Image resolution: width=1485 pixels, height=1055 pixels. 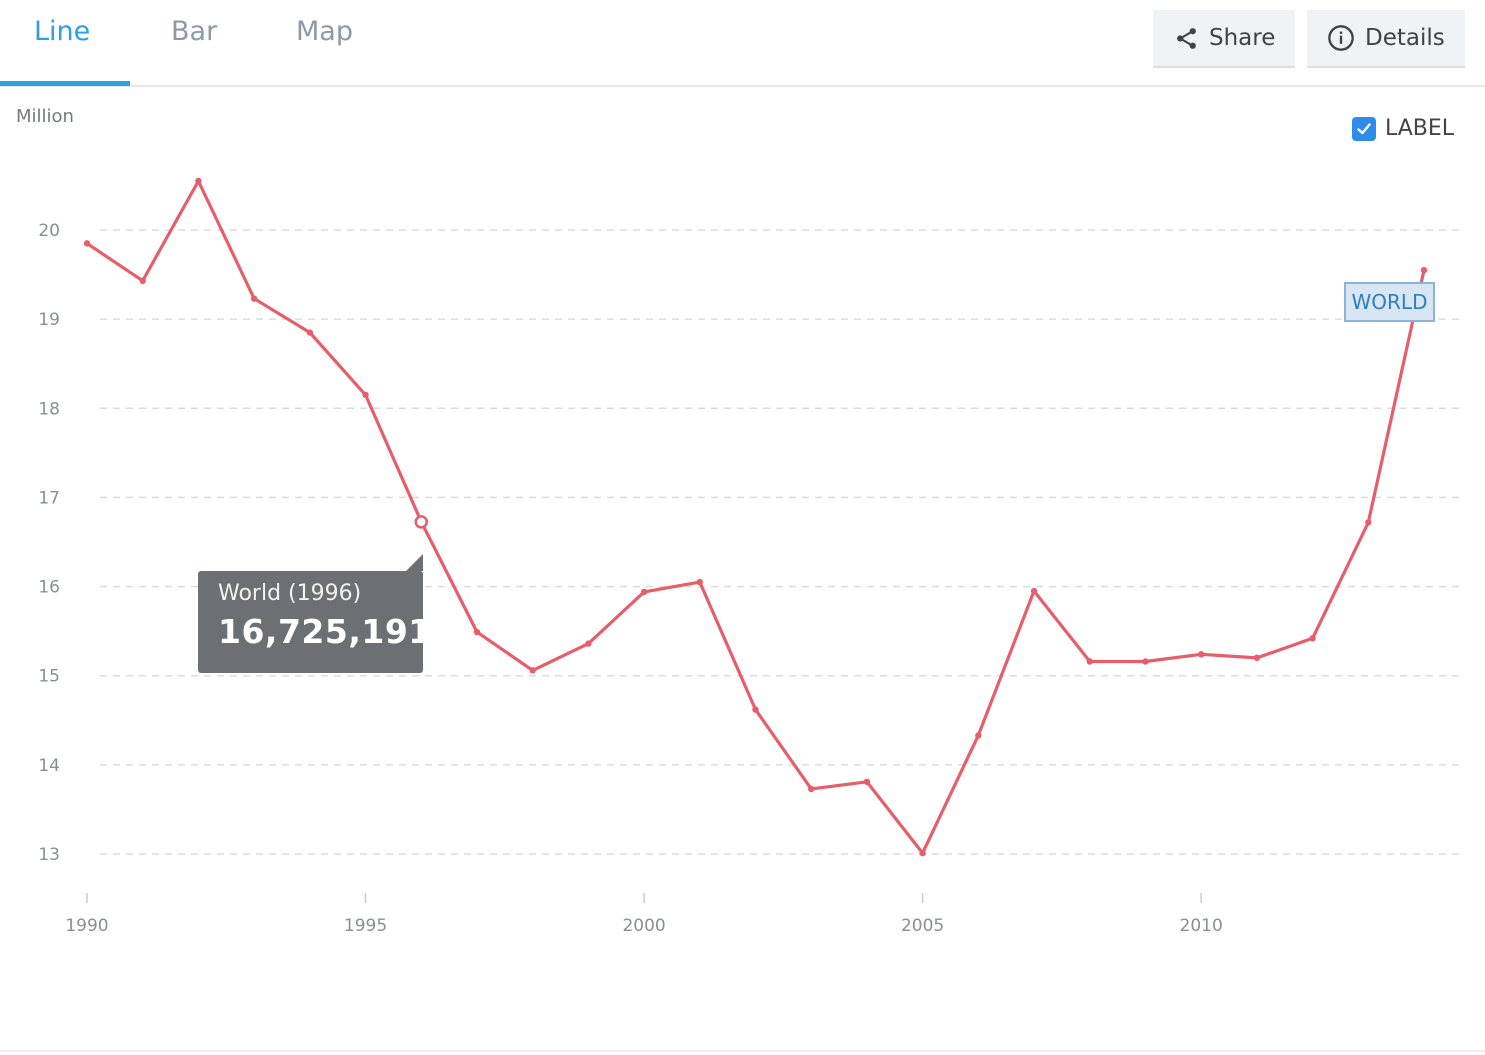 What do you see at coordinates (1341, 38) in the screenshot?
I see `info-icon` at bounding box center [1341, 38].